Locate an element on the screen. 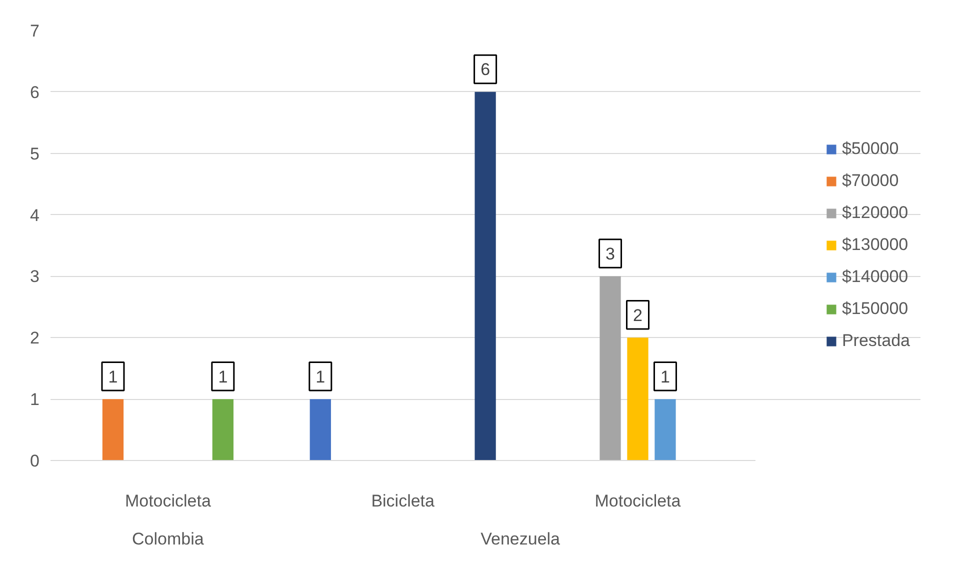 Image resolution: width=955 pixels, height=577 pixels. data-label: 3 is located at coordinates (611, 254).